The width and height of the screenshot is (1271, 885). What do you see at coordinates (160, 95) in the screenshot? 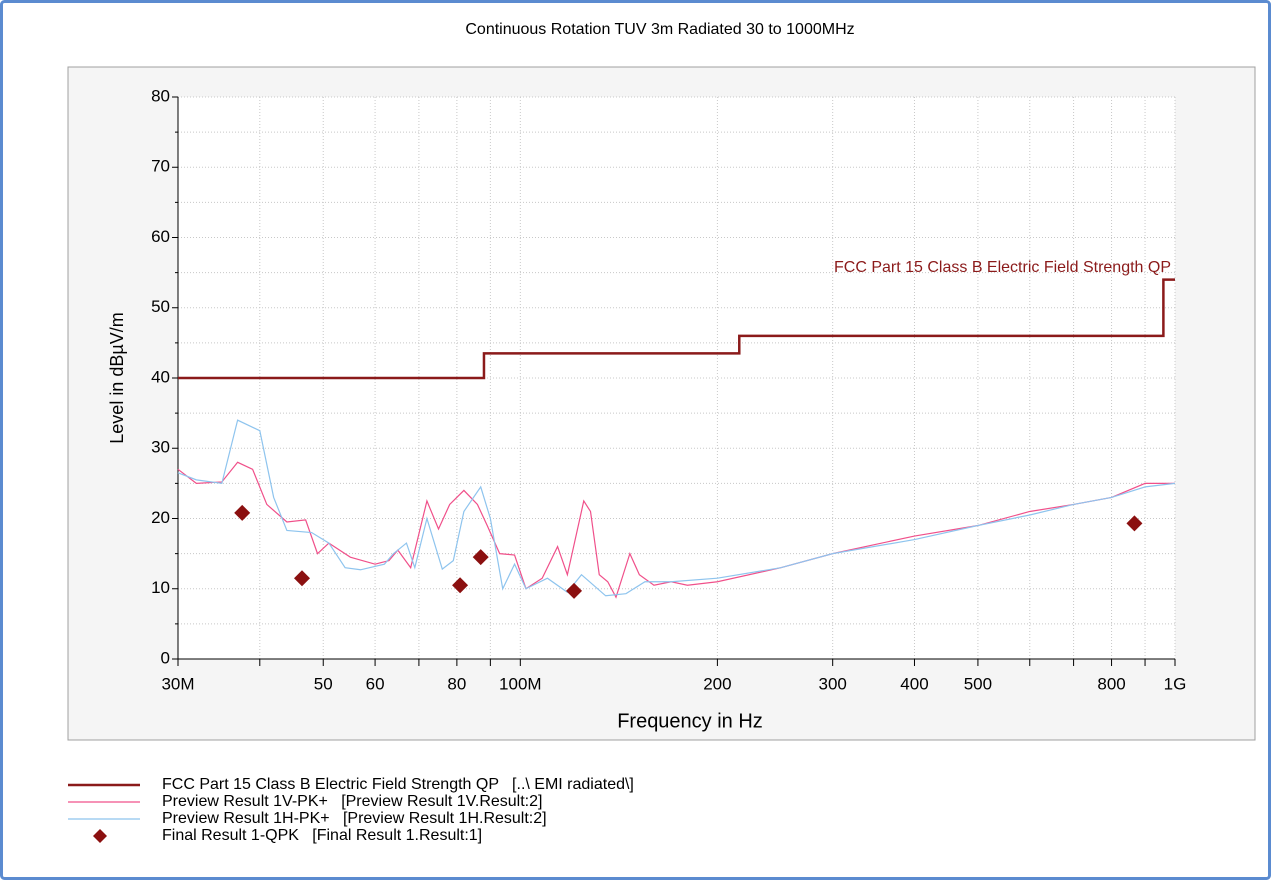
I see `y-tick-label: 80` at bounding box center [160, 95].